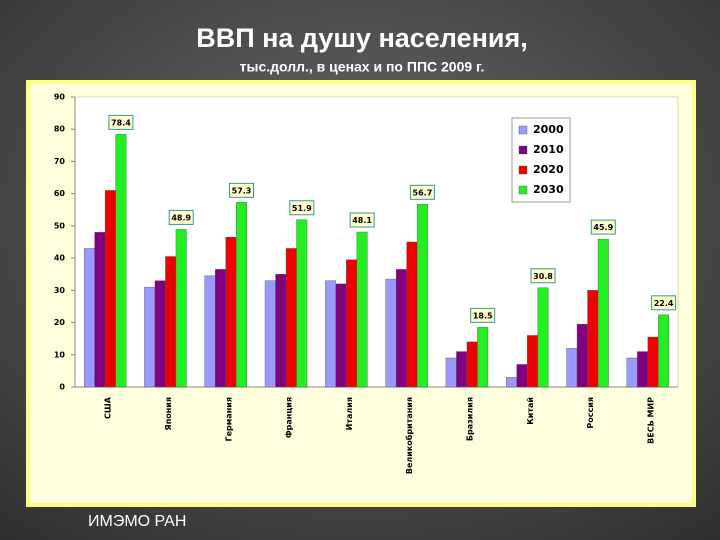  I want to click on x-tick-label: Бразилия, so click(469, 419).